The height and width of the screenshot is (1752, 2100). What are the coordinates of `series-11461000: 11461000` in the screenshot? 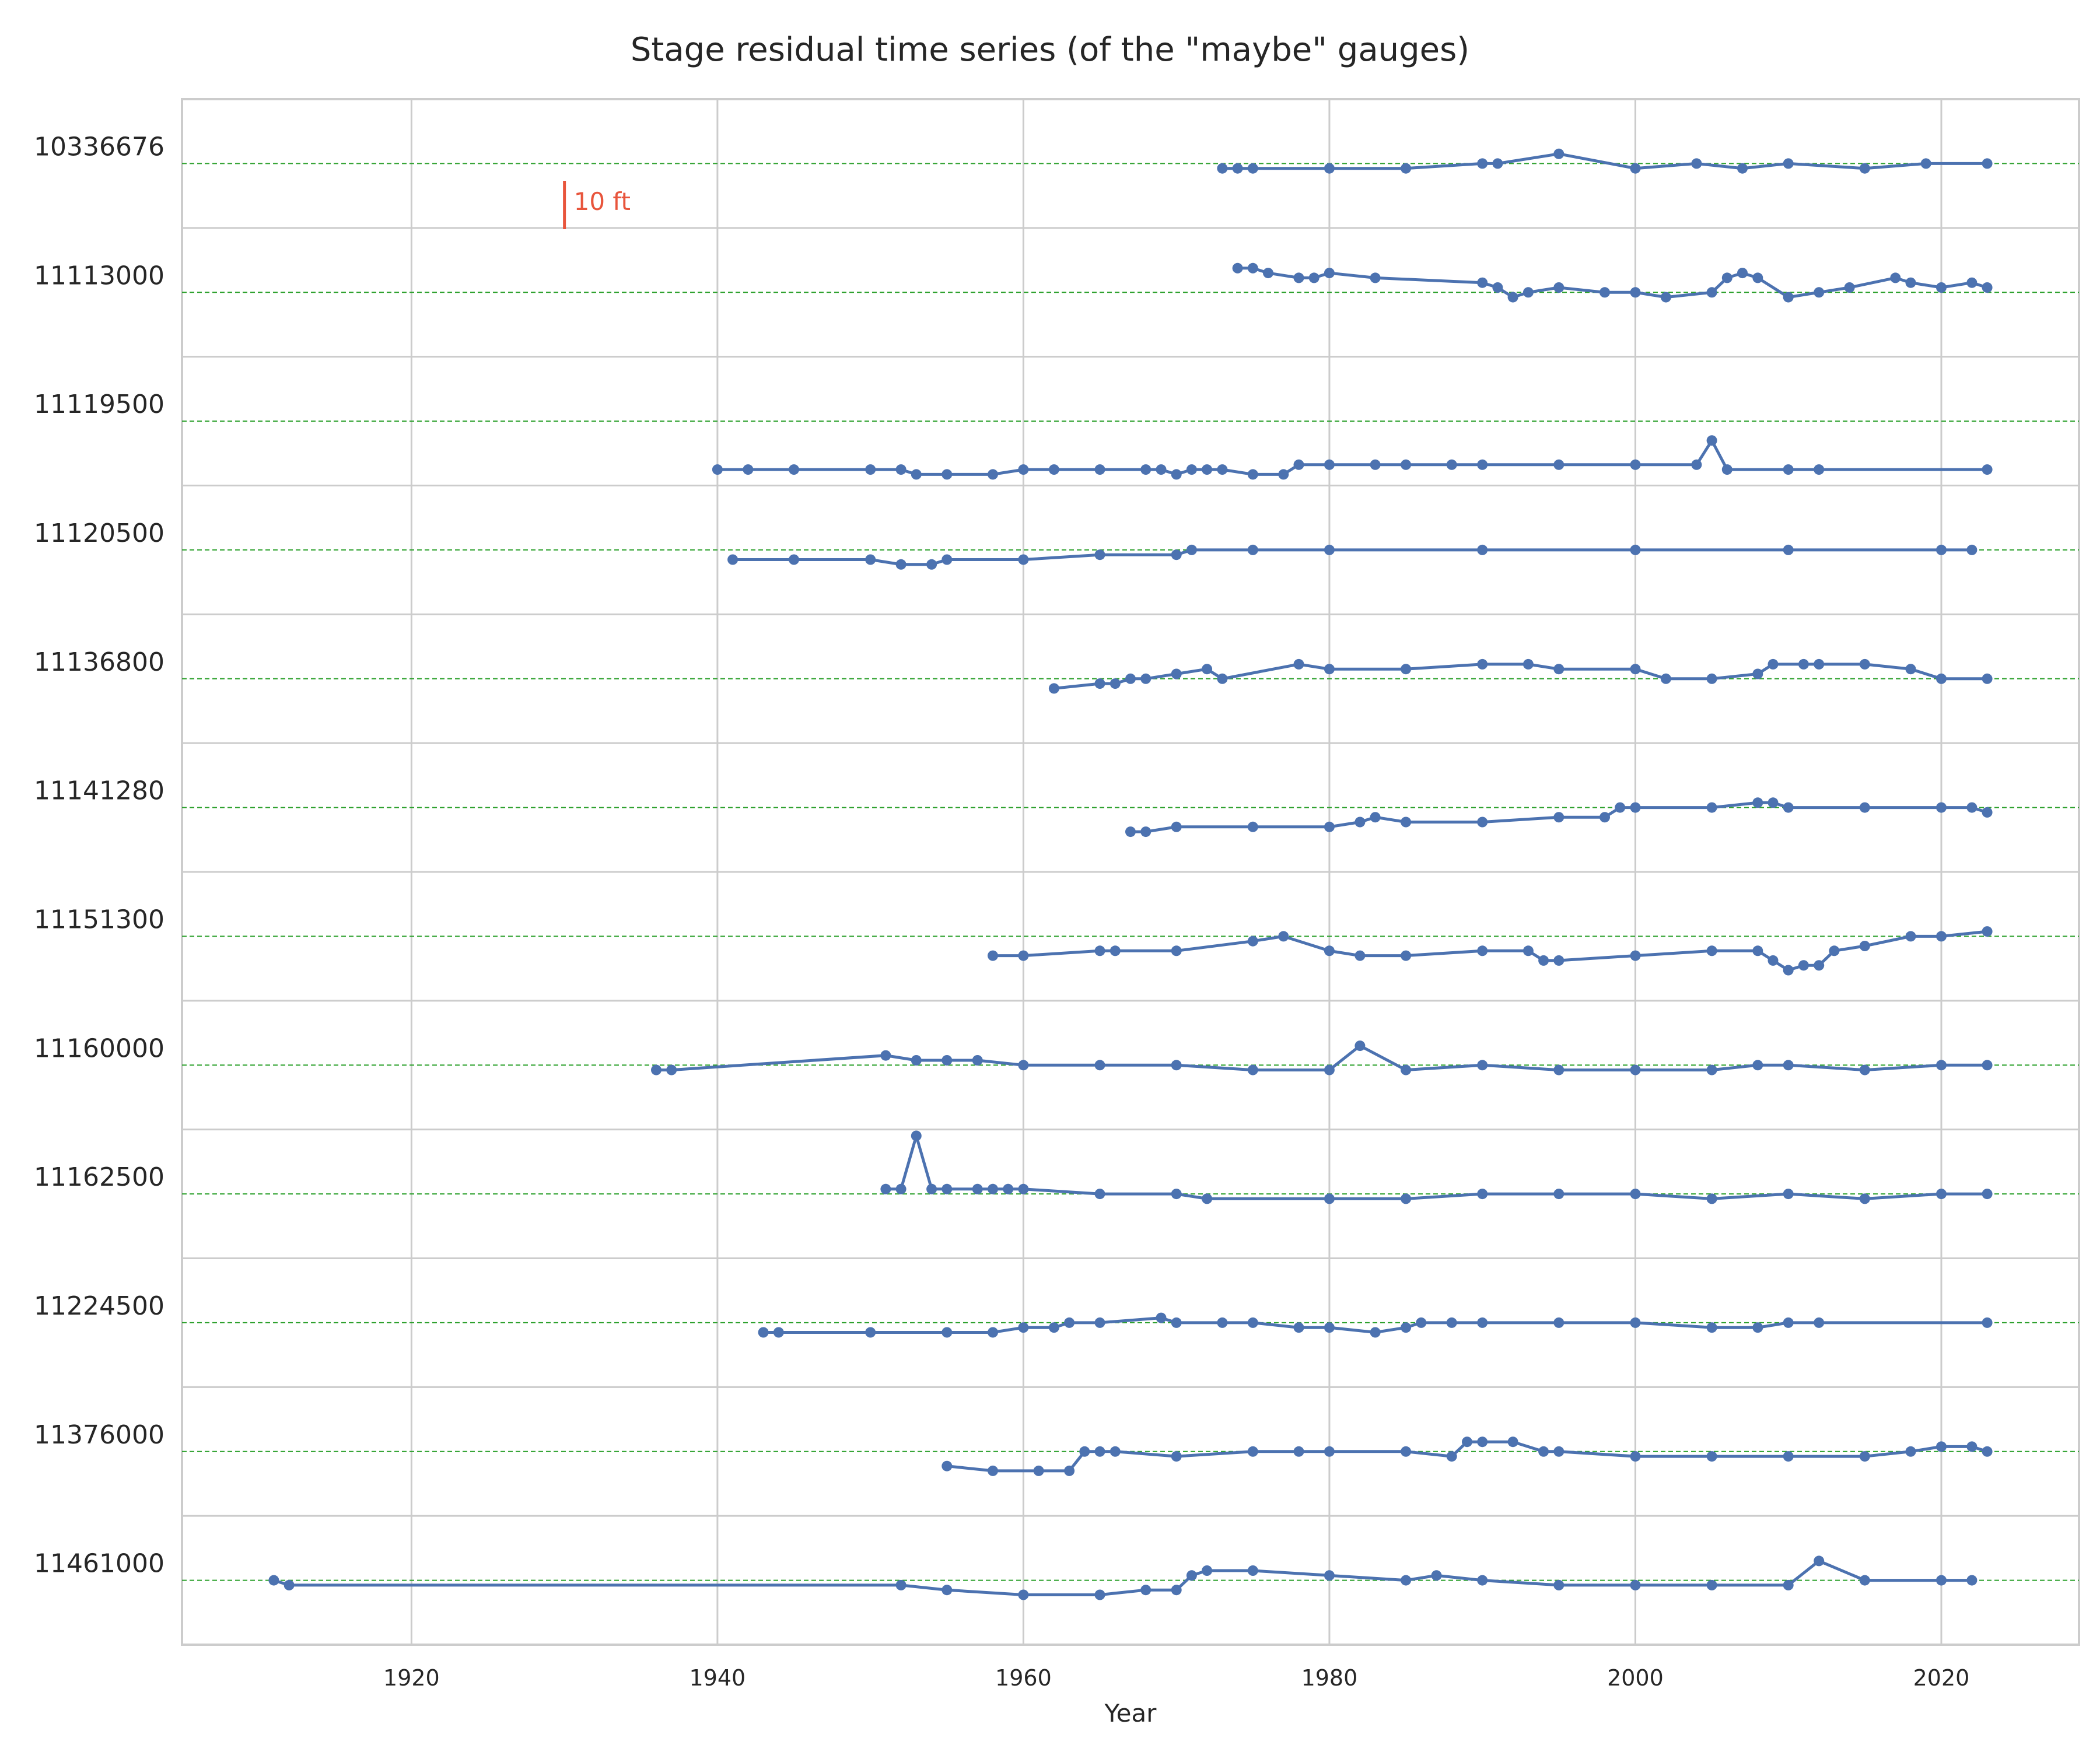 It's located at (1056, 1574).